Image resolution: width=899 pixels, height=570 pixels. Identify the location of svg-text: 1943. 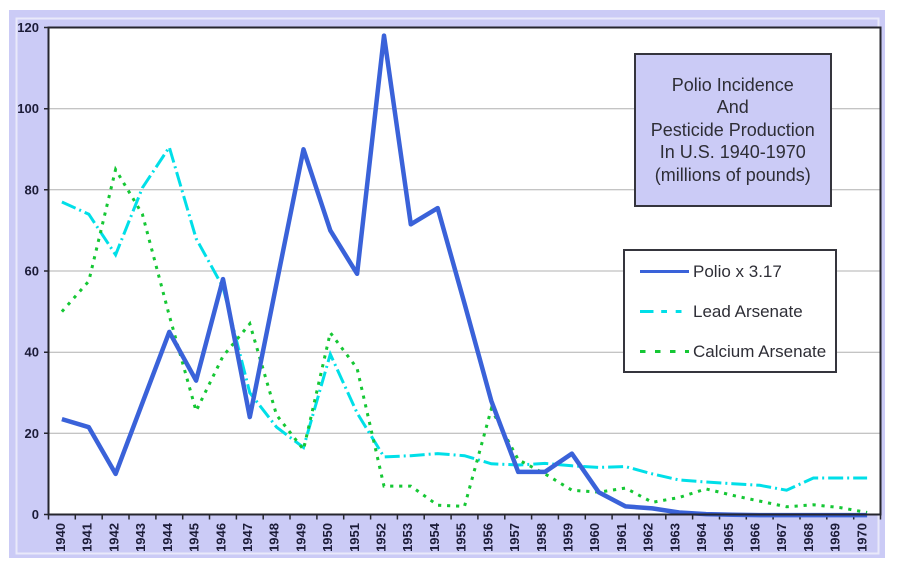
(140, 537).